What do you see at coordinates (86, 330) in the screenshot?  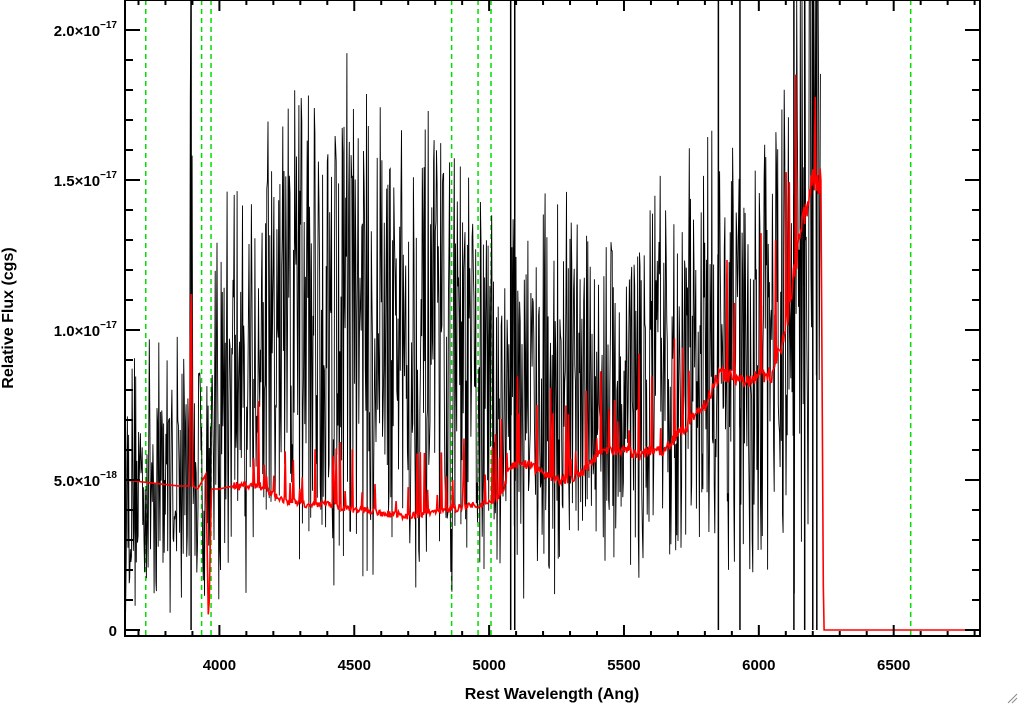 I see `y-tick-label: 1.0×10⁻¹⁷` at bounding box center [86, 330].